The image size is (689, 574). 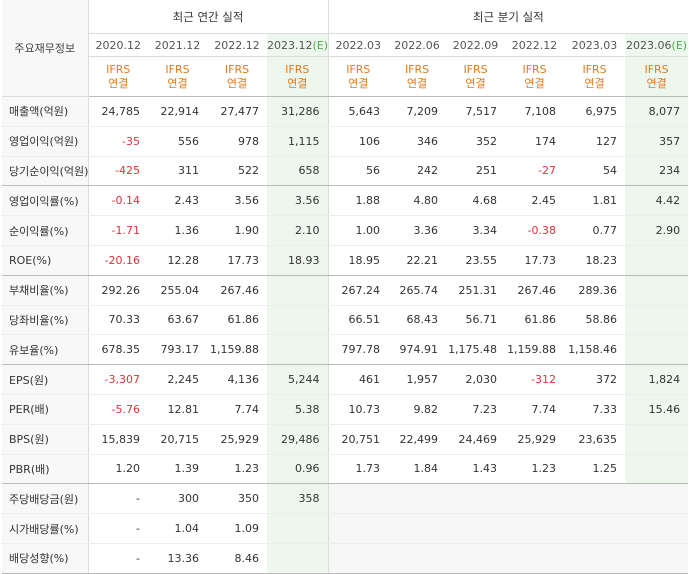 I want to click on value-cell-quarterly: 15.46, so click(x=657, y=409).